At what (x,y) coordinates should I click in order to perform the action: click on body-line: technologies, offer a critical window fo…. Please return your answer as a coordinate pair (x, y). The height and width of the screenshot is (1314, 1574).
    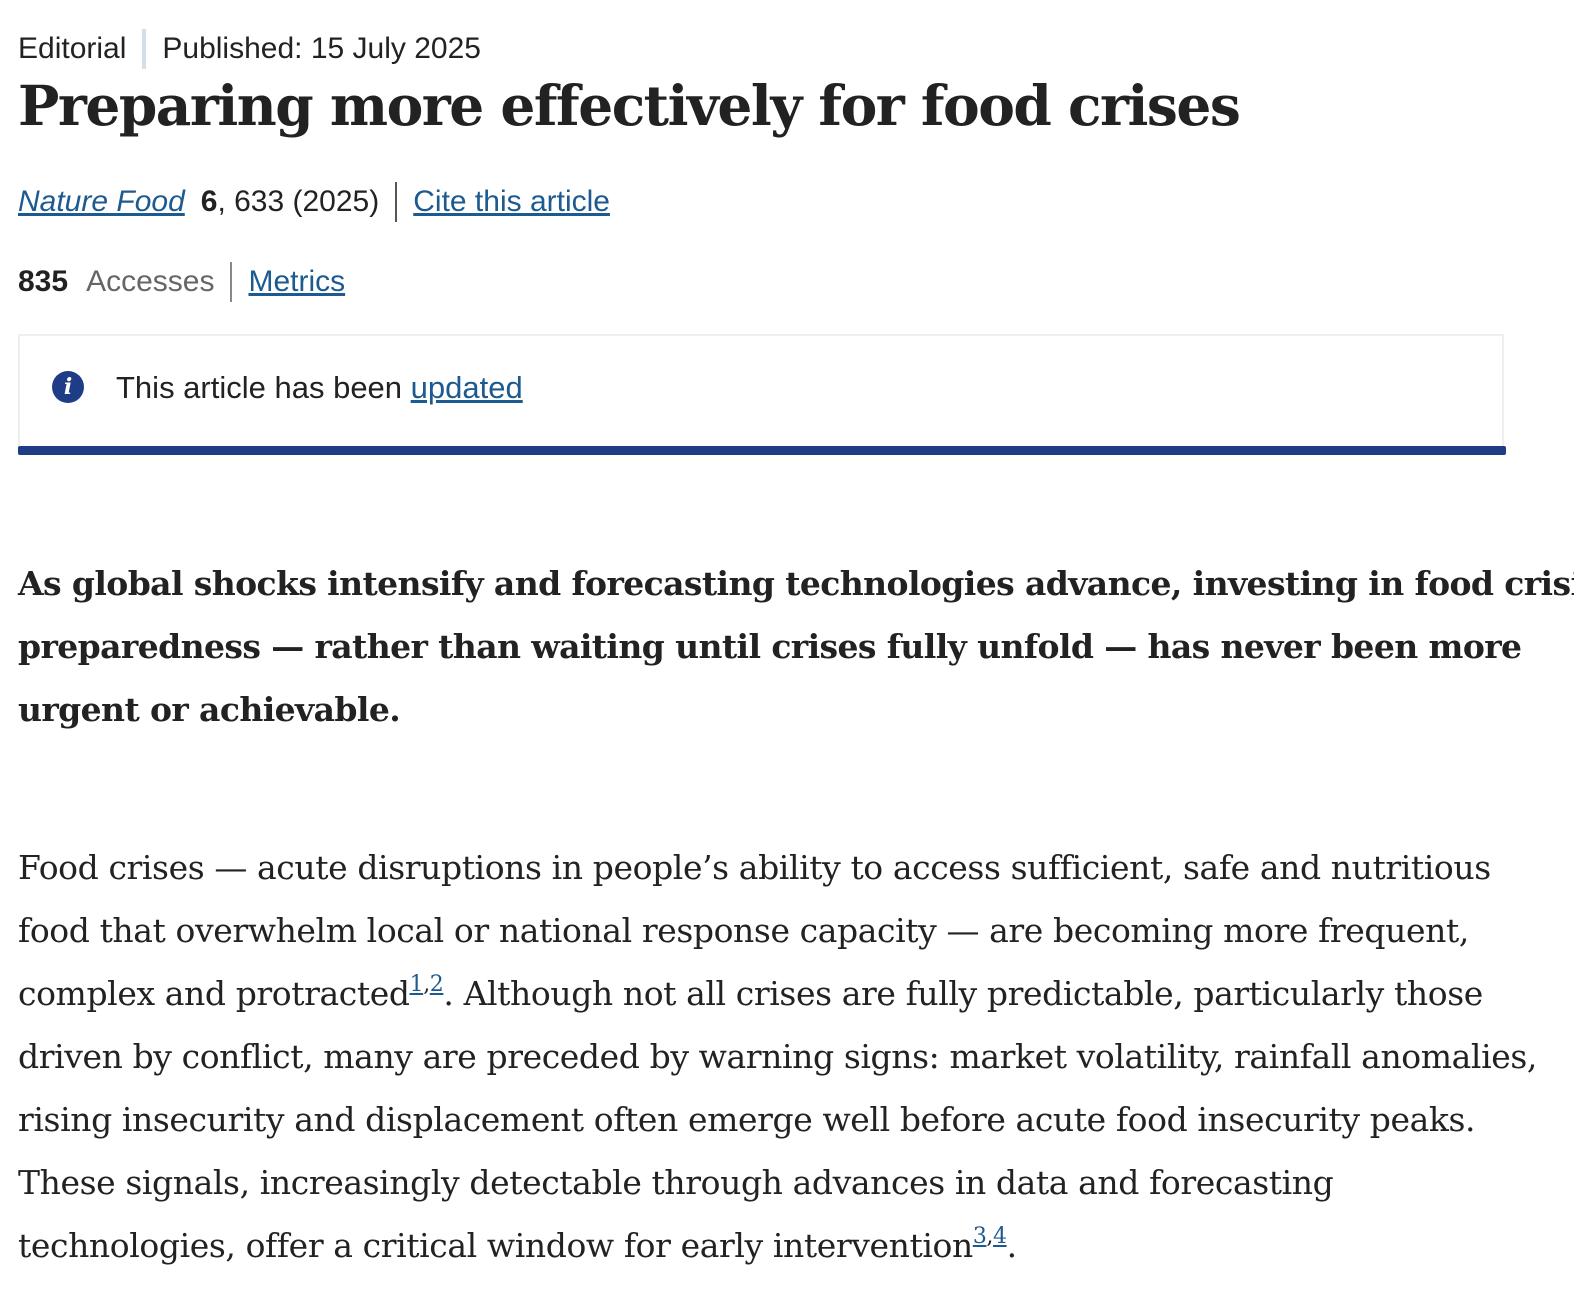
    Looking at the image, I should click on (788, 1245).